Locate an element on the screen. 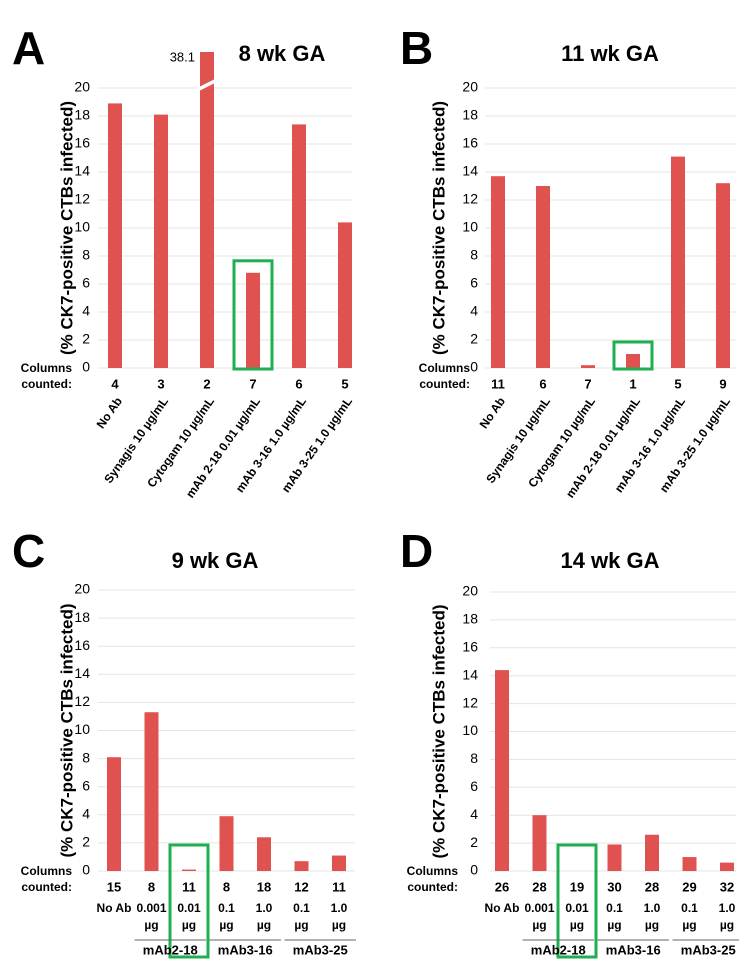 The image size is (739, 961). count-label: 30 is located at coordinates (614, 886).